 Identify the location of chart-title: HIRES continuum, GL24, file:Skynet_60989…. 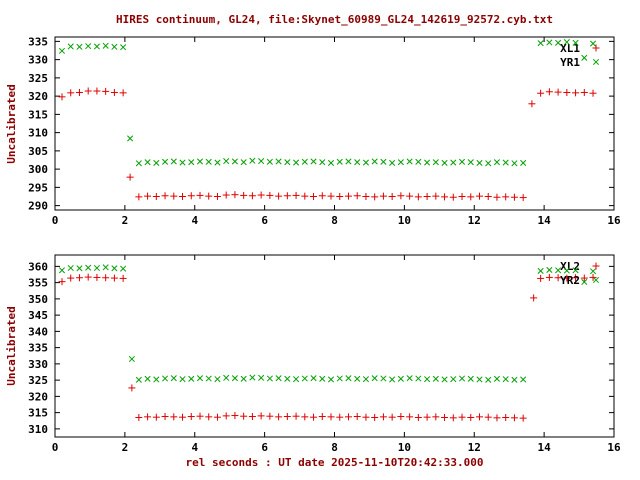
(334, 19).